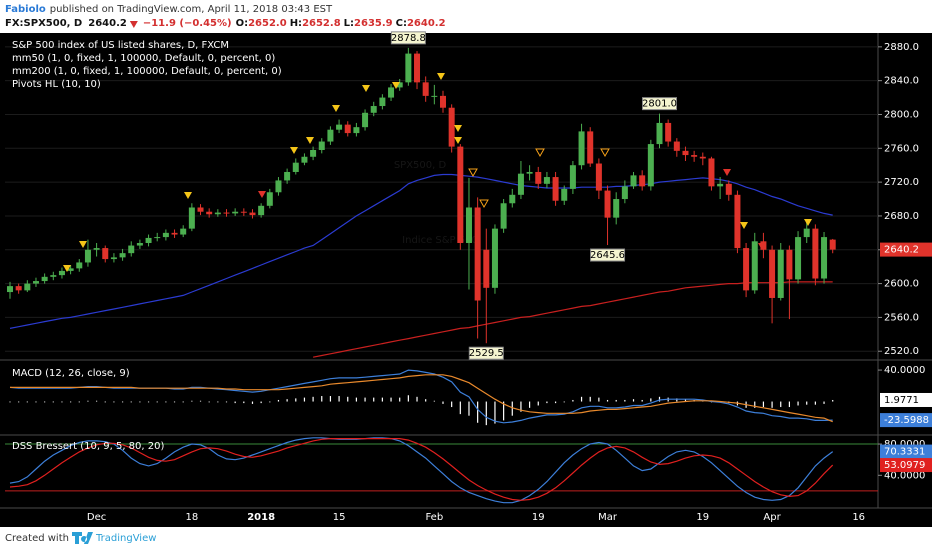 This screenshot has height=550, width=932. I want to click on ohlc-value: 2652.8, so click(321, 23).